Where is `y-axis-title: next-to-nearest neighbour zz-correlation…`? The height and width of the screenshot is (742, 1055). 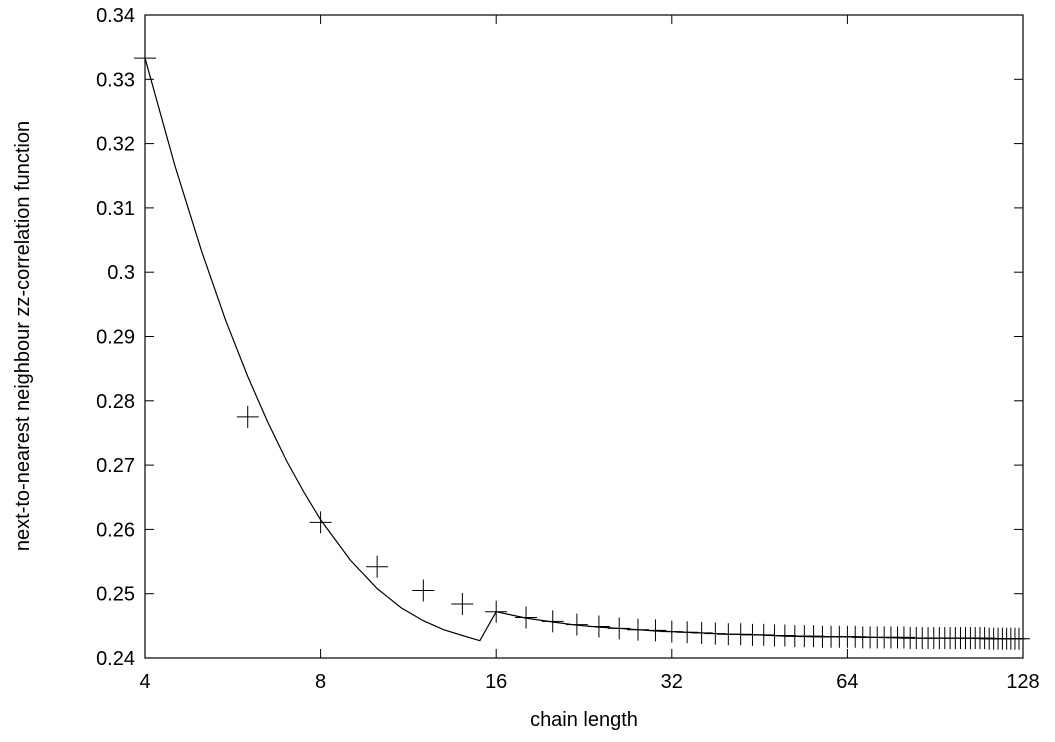 y-axis-title: next-to-nearest neighbour zz-correlation… is located at coordinates (23, 336).